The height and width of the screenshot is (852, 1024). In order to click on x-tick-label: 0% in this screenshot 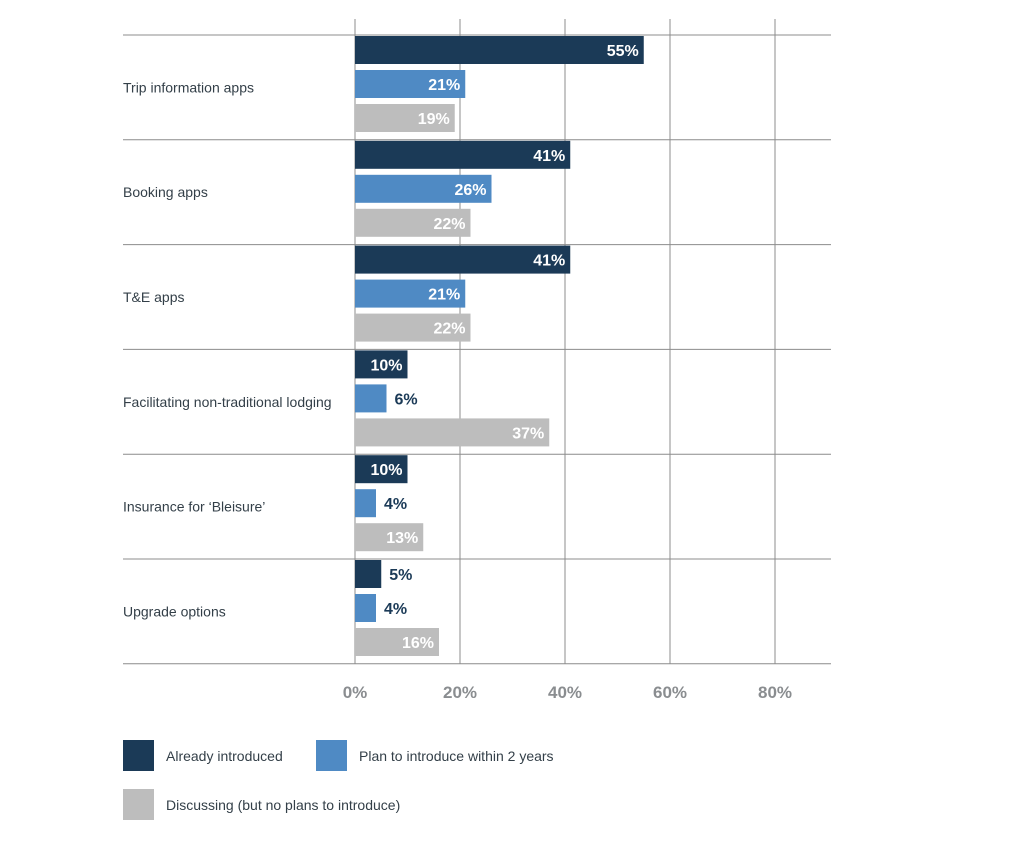, I will do `click(355, 692)`.